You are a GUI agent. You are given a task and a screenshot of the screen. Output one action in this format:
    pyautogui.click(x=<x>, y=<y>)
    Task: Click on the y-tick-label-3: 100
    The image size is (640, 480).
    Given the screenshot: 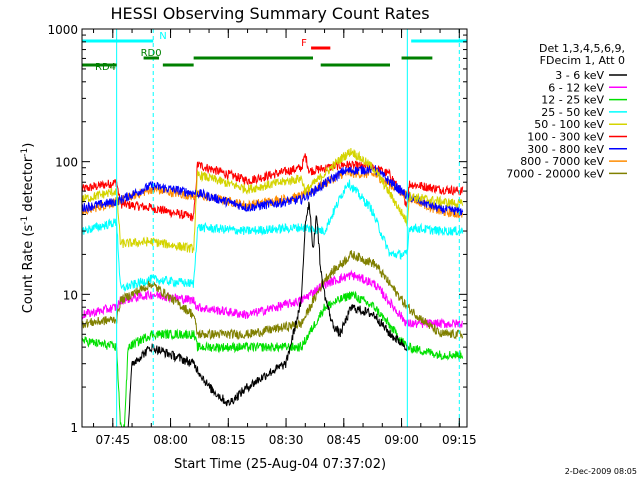 What is the action you would take?
    pyautogui.click(x=66, y=163)
    